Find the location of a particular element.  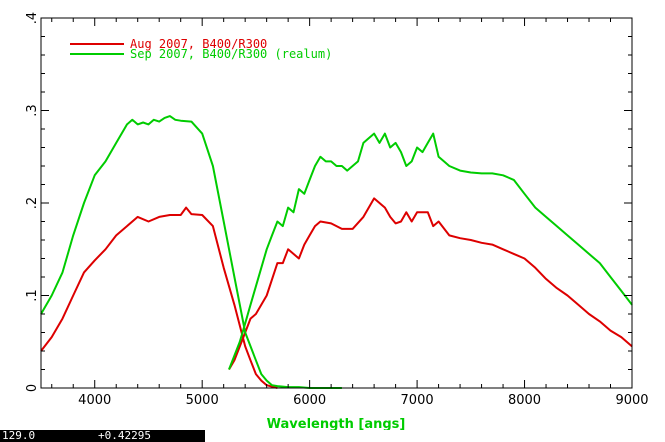

y-tick-label: .2 is located at coordinates (32, 203).